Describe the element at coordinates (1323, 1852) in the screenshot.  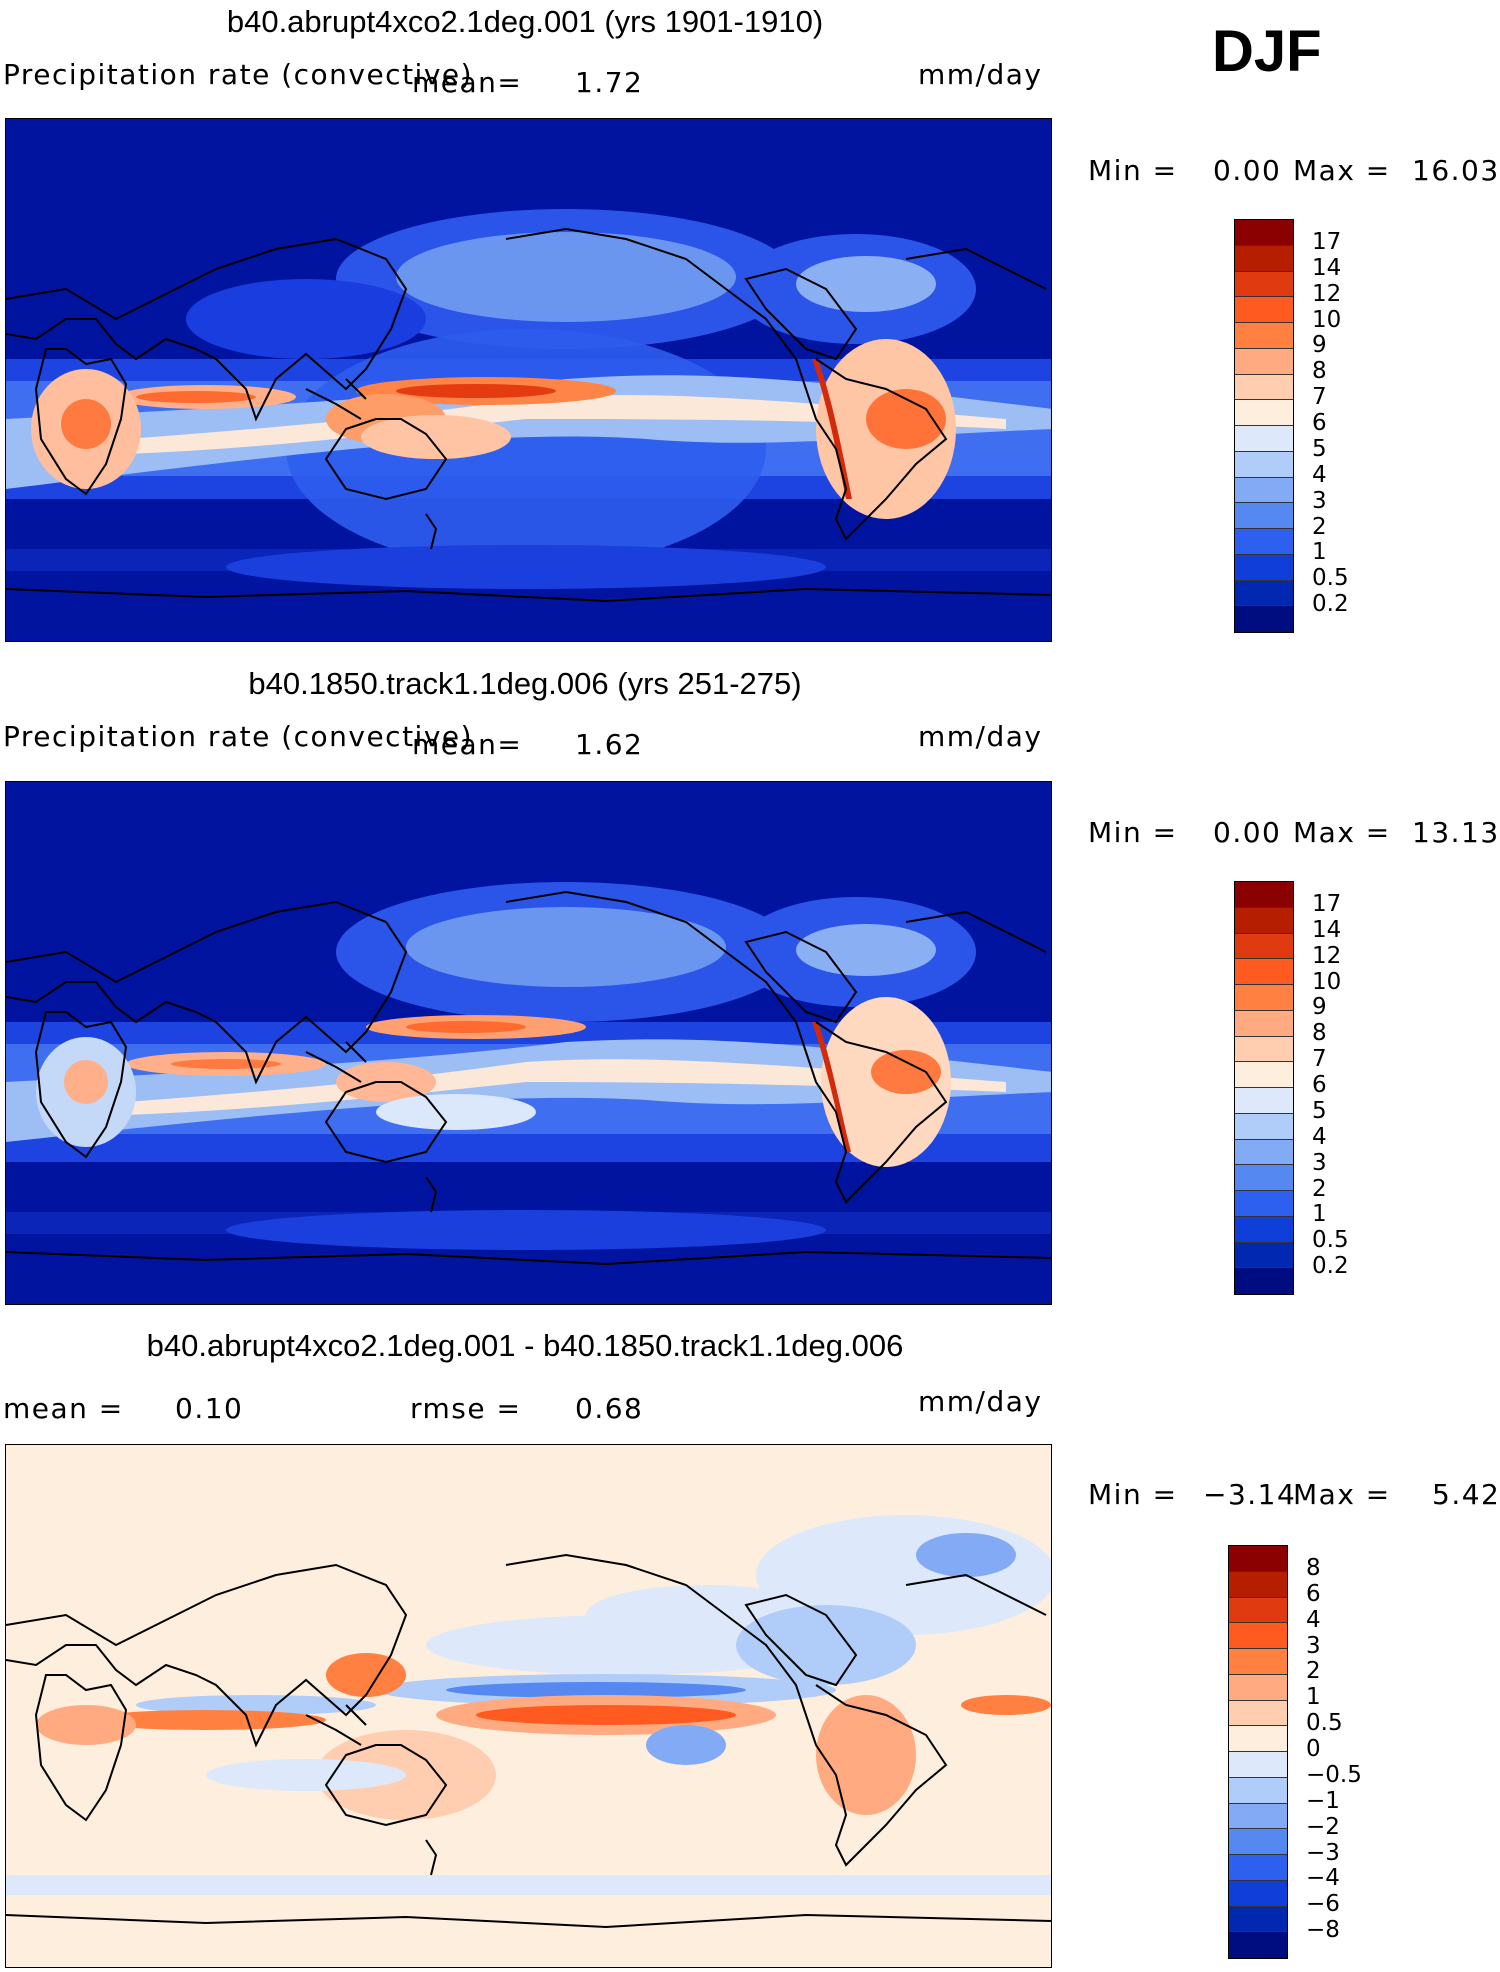
I see `colorbar-level-label: −3` at that location.